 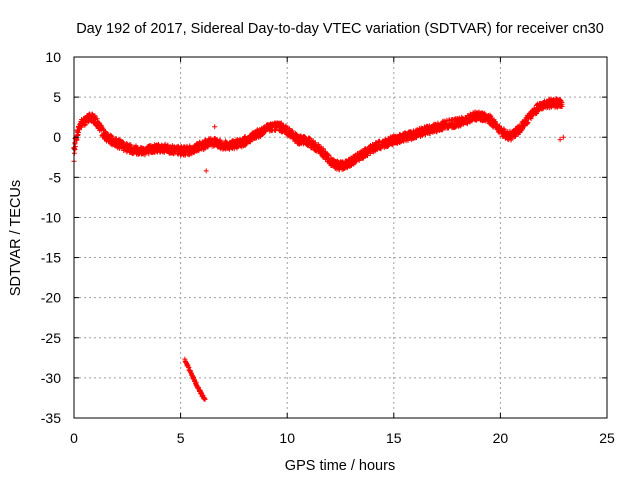 I want to click on y-tick-label: 5, so click(x=57, y=97).